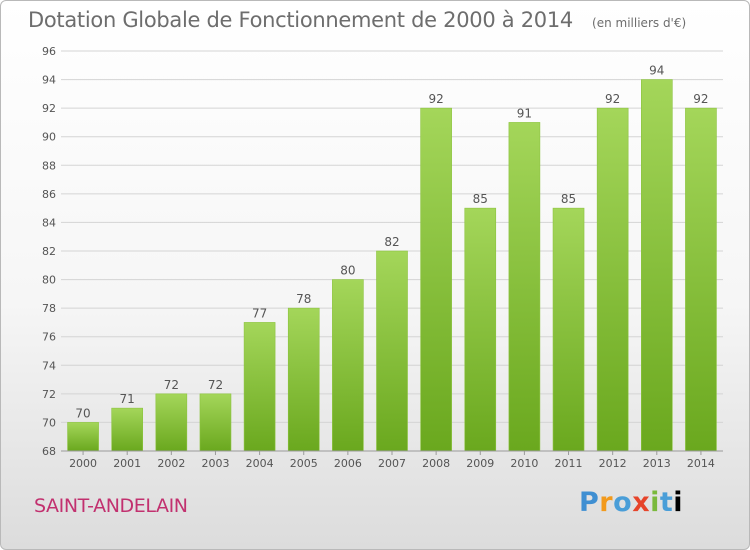  What do you see at coordinates (49, 51) in the screenshot?
I see `y-tick-label: 96` at bounding box center [49, 51].